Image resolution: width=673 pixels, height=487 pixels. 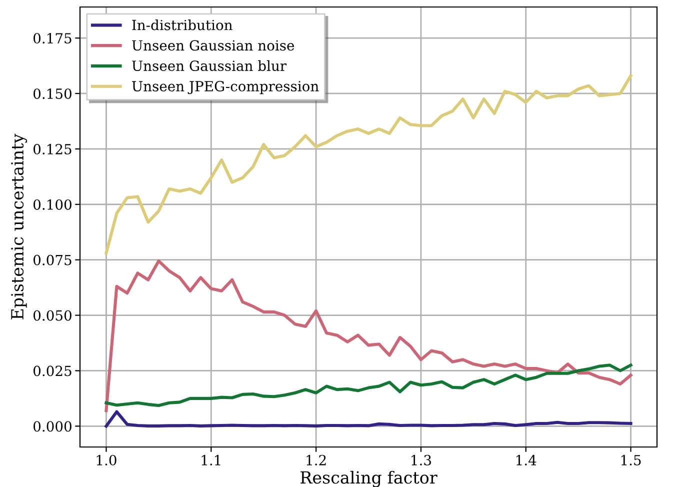 I want to click on legend-label: Unseen Gaussian blur, so click(x=209, y=66).